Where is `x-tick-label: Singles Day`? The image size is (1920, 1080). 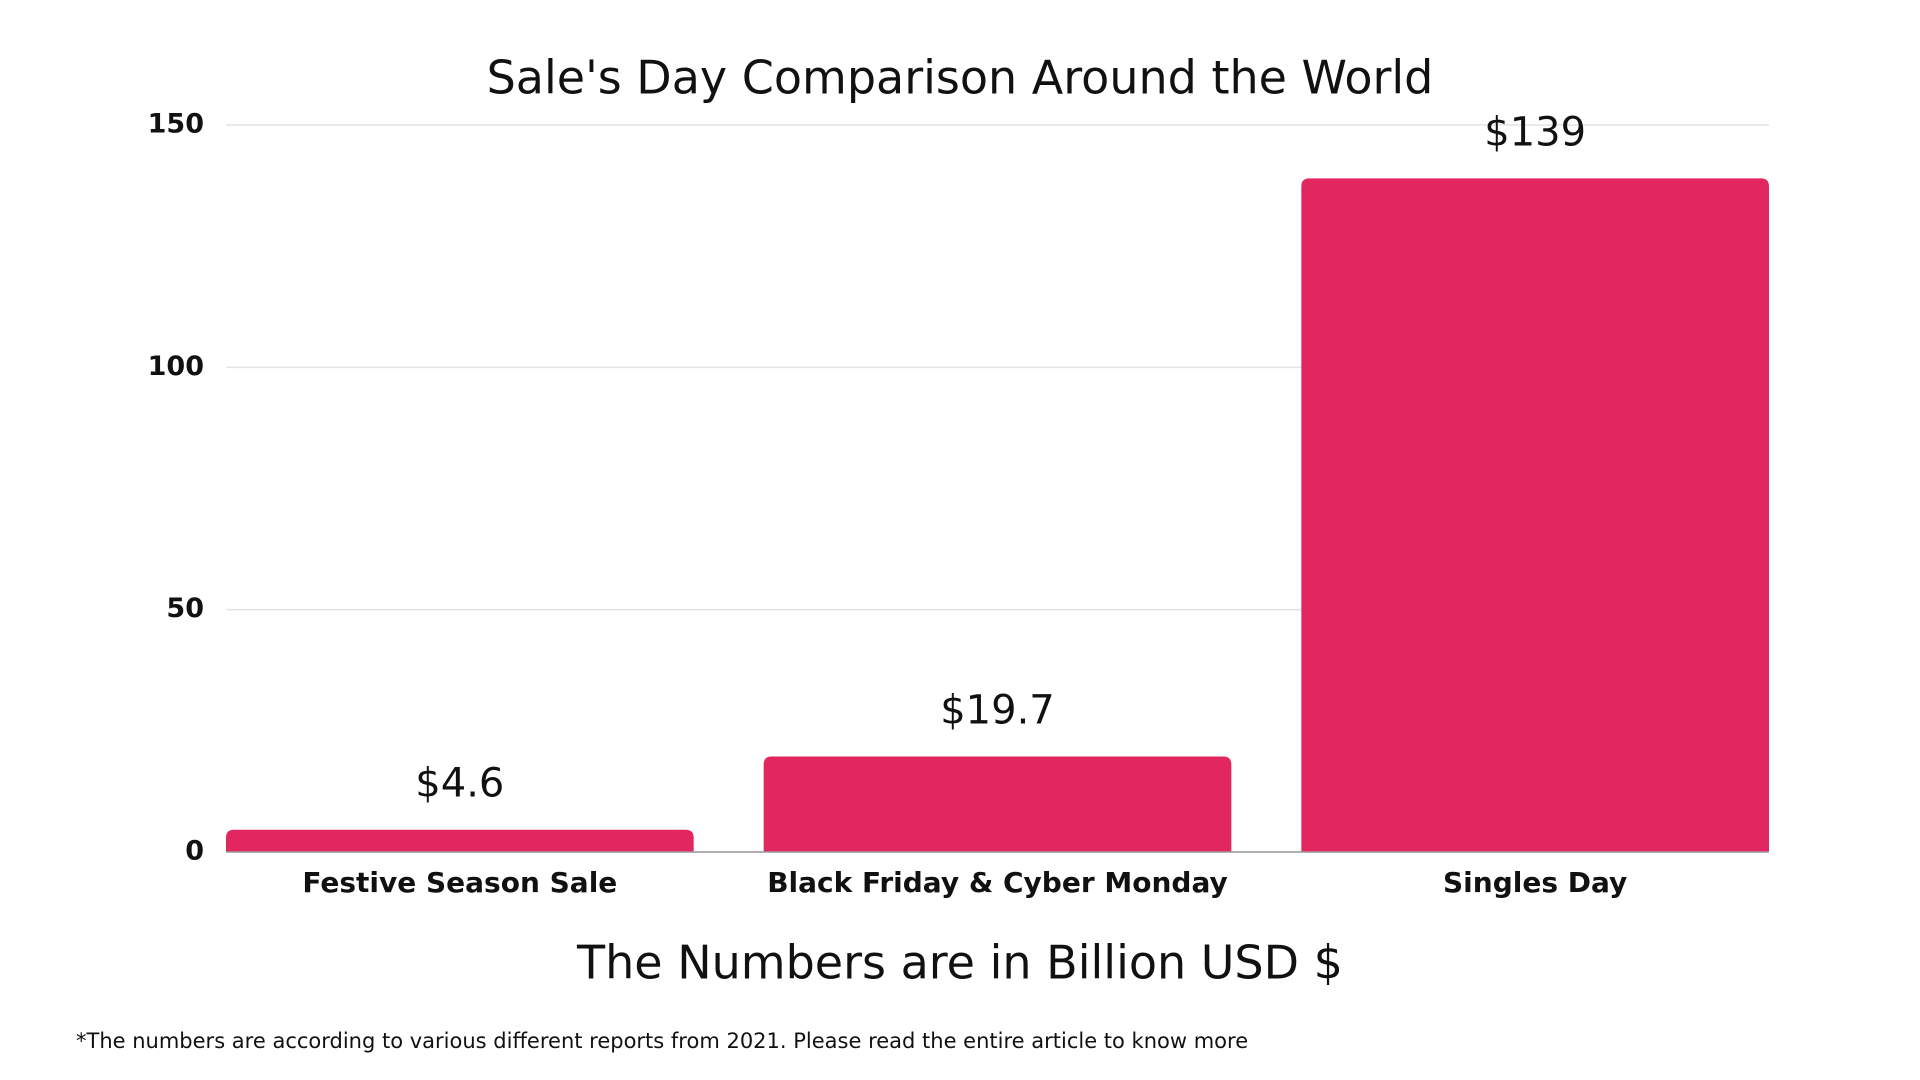 x-tick-label: Singles Day is located at coordinates (1535, 882).